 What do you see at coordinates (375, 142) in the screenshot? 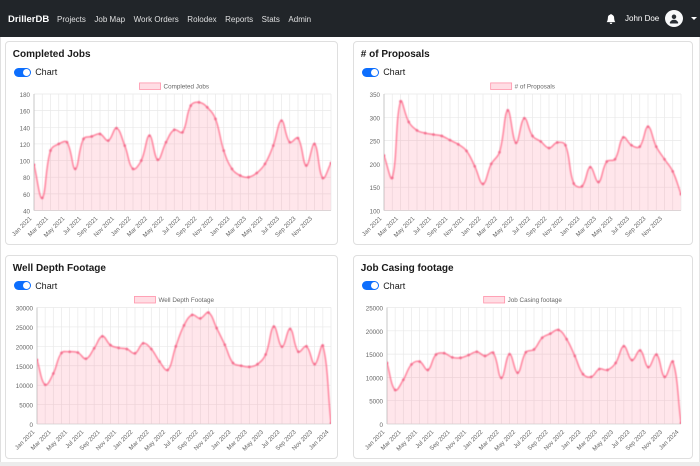
I see `svg-text: 250` at bounding box center [375, 142].